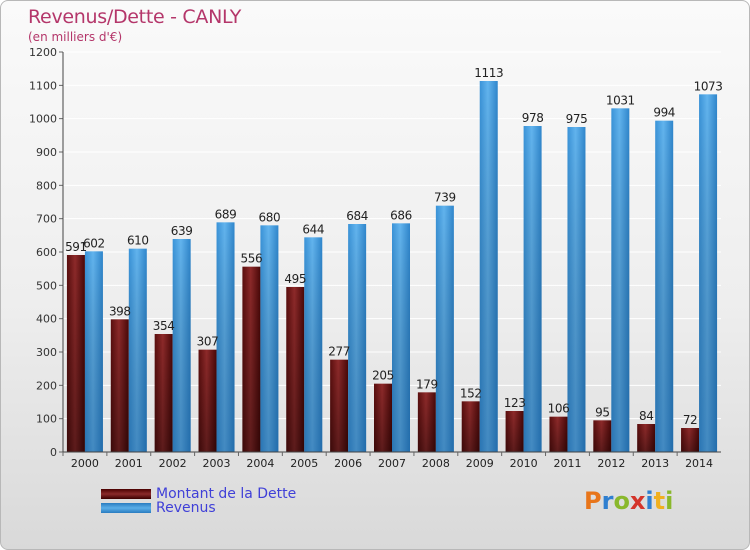 Image resolution: width=750 pixels, height=550 pixels. I want to click on logo-letter: x, so click(637, 501).